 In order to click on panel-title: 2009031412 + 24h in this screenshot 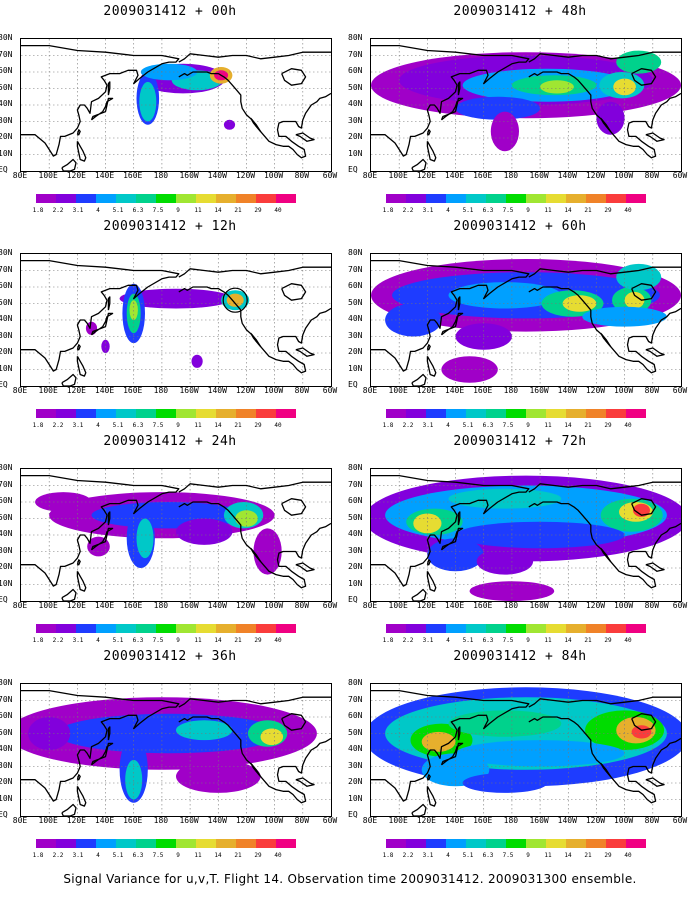, I will do `click(170, 441)`.